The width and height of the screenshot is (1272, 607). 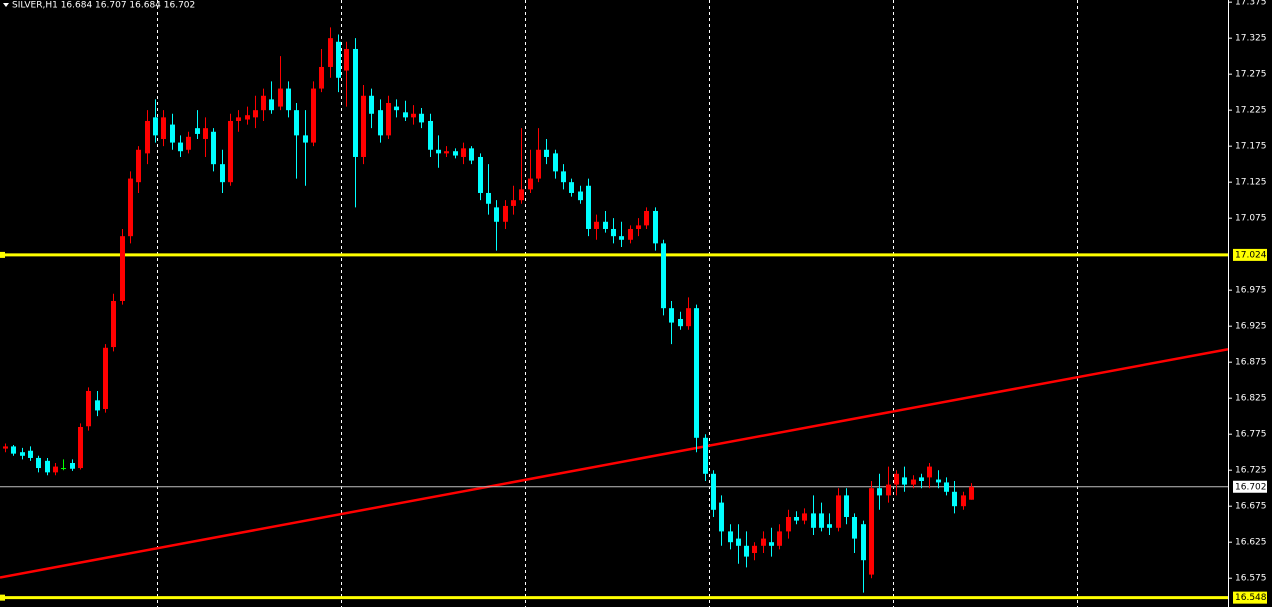 What do you see at coordinates (6, 5) in the screenshot?
I see `menu-arrow` at bounding box center [6, 5].